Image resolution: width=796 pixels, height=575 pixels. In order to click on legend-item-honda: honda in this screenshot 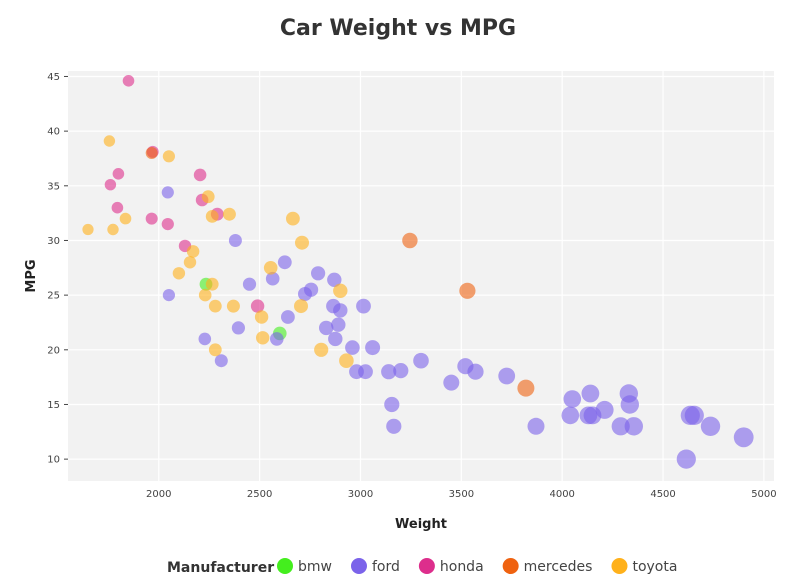, I will do `click(451, 566)`.